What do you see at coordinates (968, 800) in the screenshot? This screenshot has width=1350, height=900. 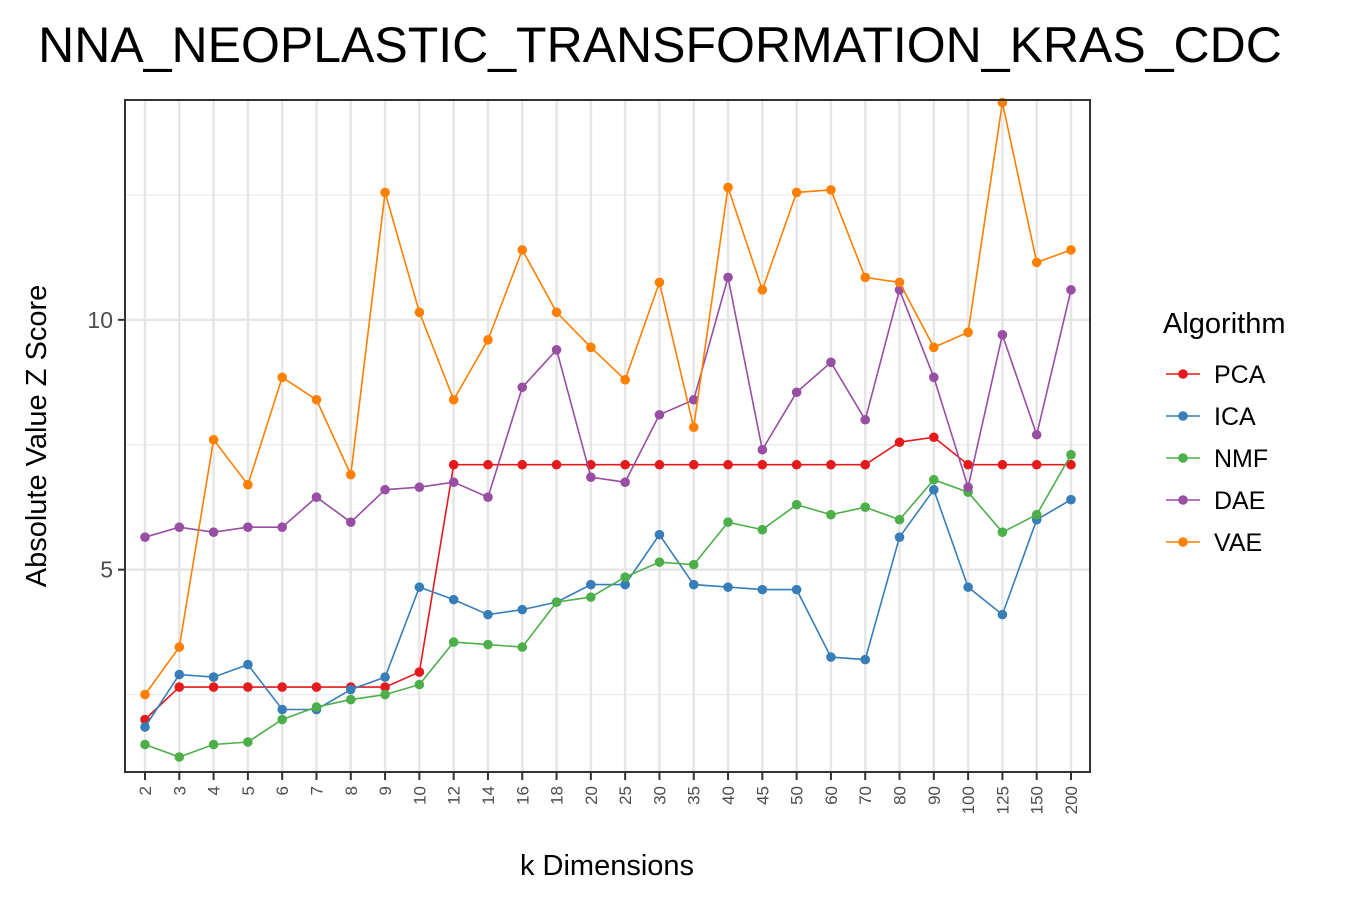 I see `x-tick-label: 100` at bounding box center [968, 800].